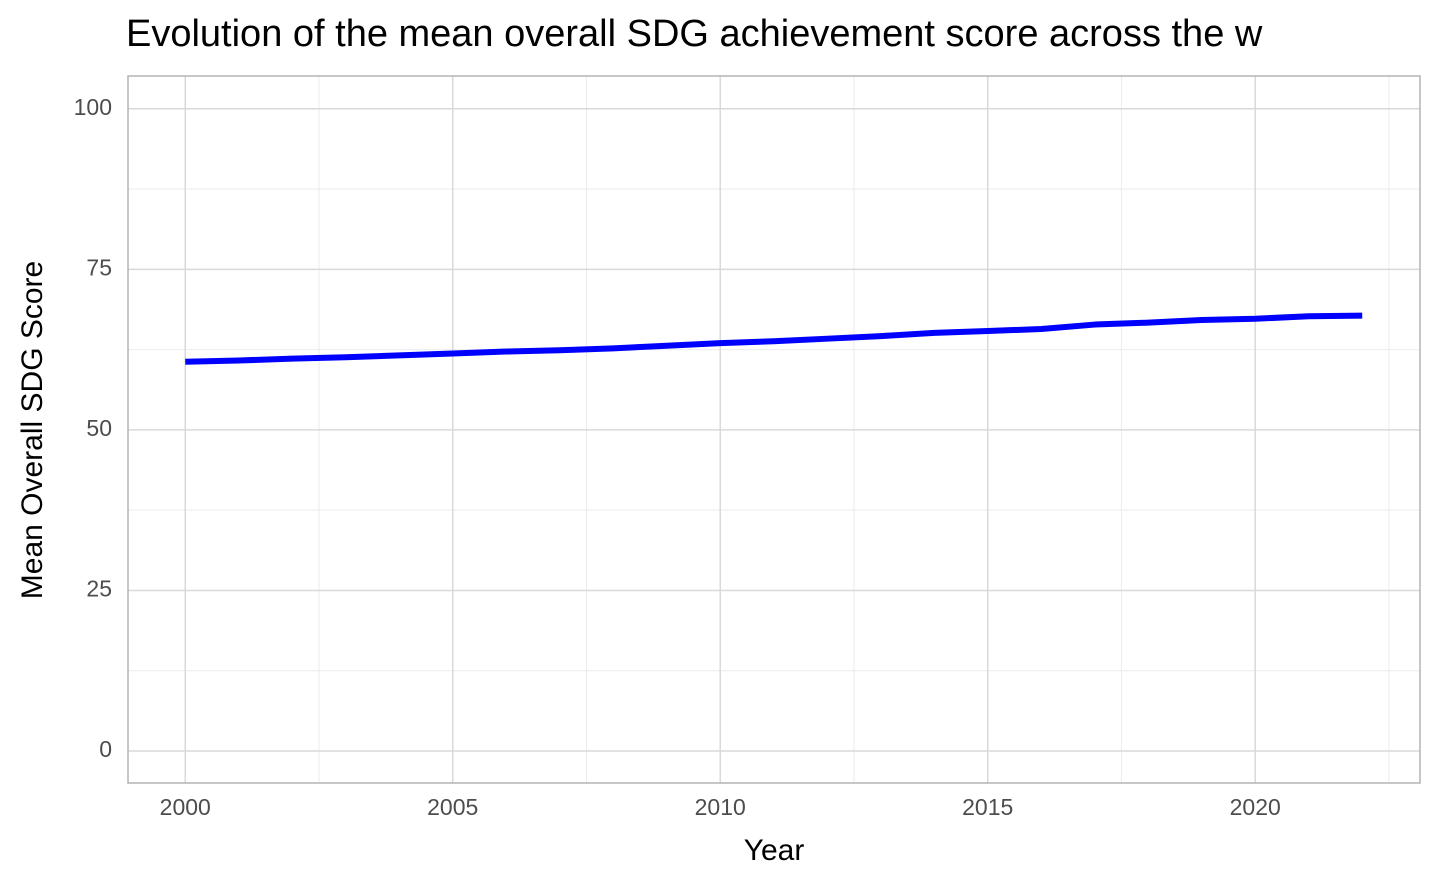  I want to click on x-tick-label: 2010, so click(720, 807).